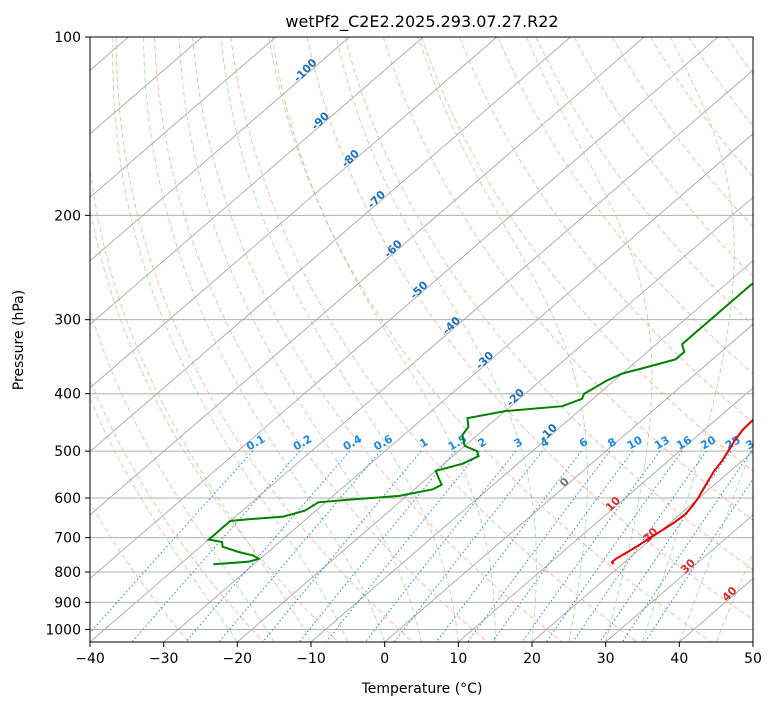 The height and width of the screenshot is (712, 775). I want to click on mixing-ratio-label: 1, so click(423, 442).